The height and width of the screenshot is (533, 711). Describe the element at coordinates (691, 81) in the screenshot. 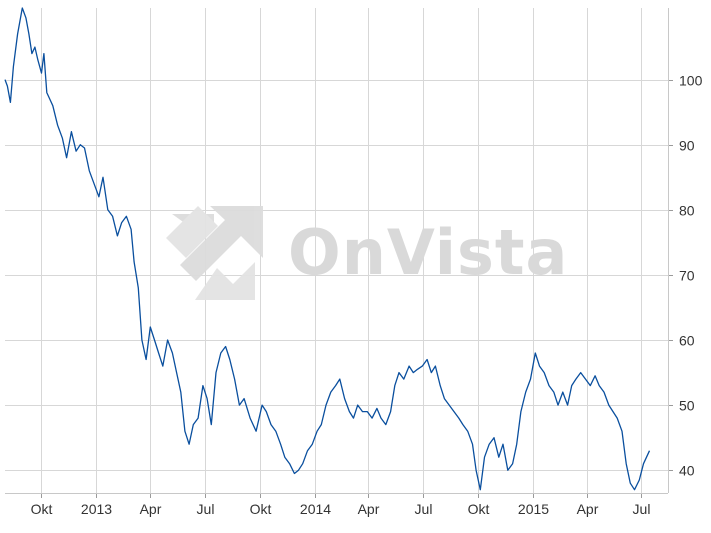

I see `y-tick-label: 100` at that location.